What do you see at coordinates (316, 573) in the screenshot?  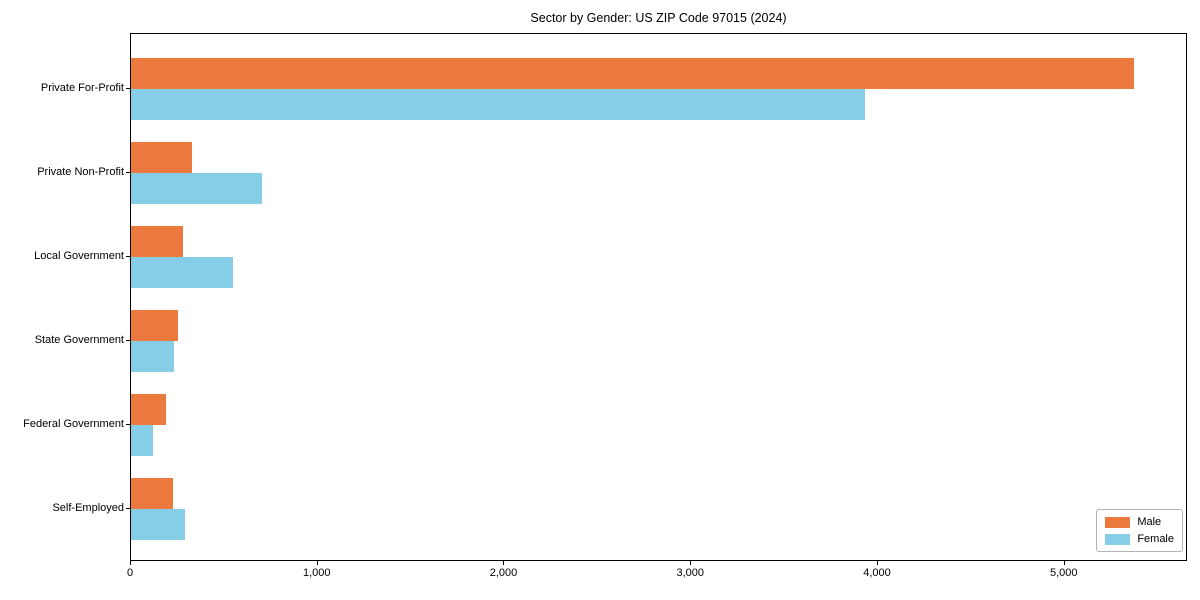 I see `x-axis-label-1: 1,000` at bounding box center [316, 573].